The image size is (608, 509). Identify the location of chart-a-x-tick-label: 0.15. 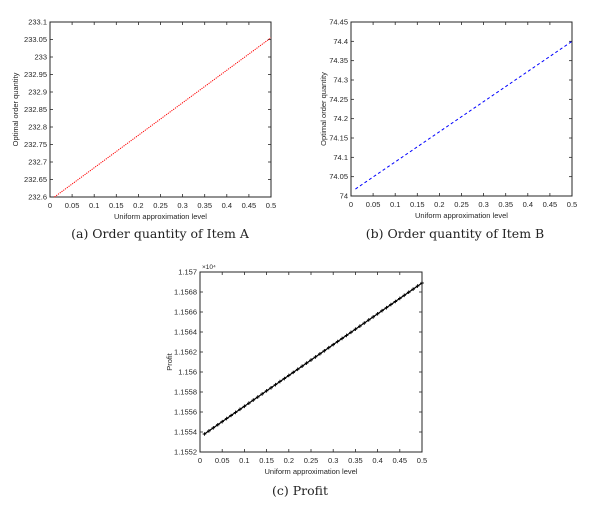
(116, 205).